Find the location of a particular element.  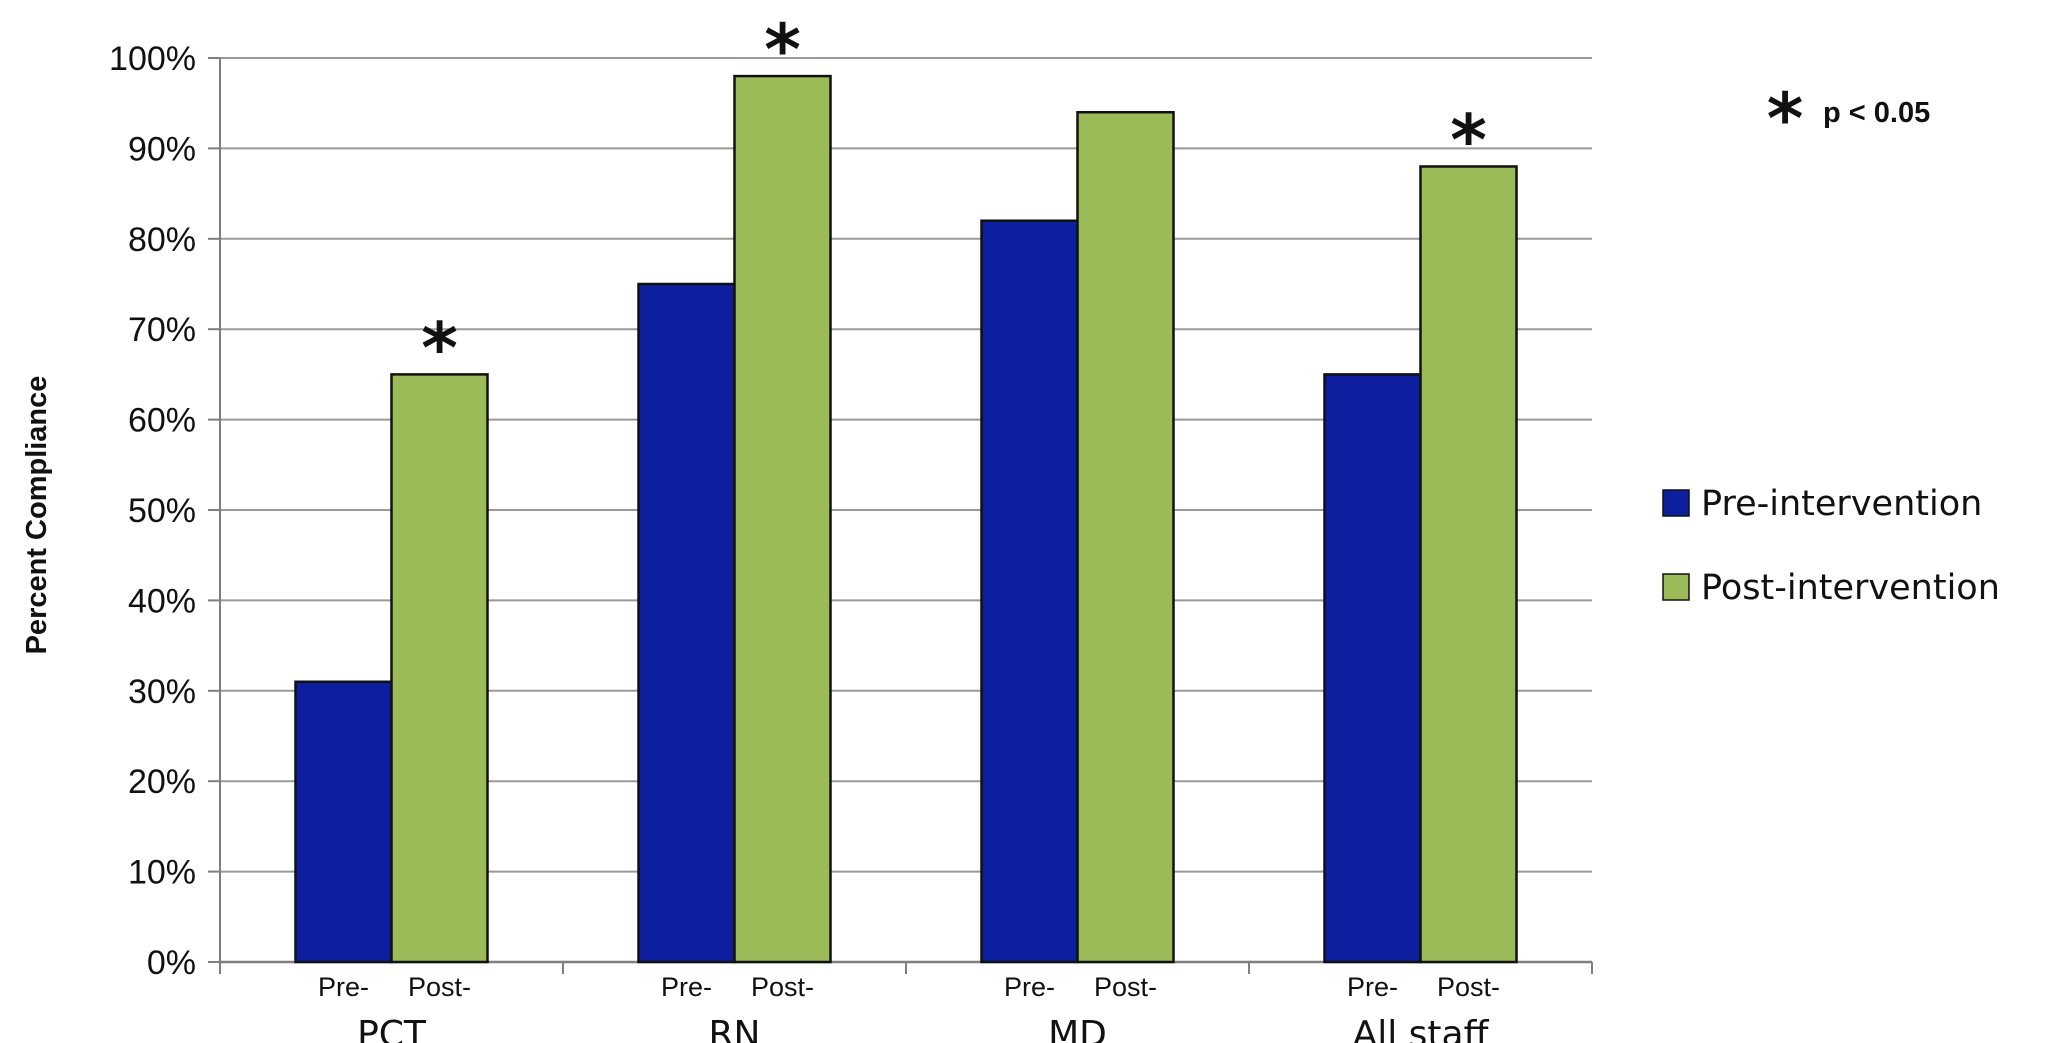

significance-note-text: p < 0.05 is located at coordinates (1876, 113).